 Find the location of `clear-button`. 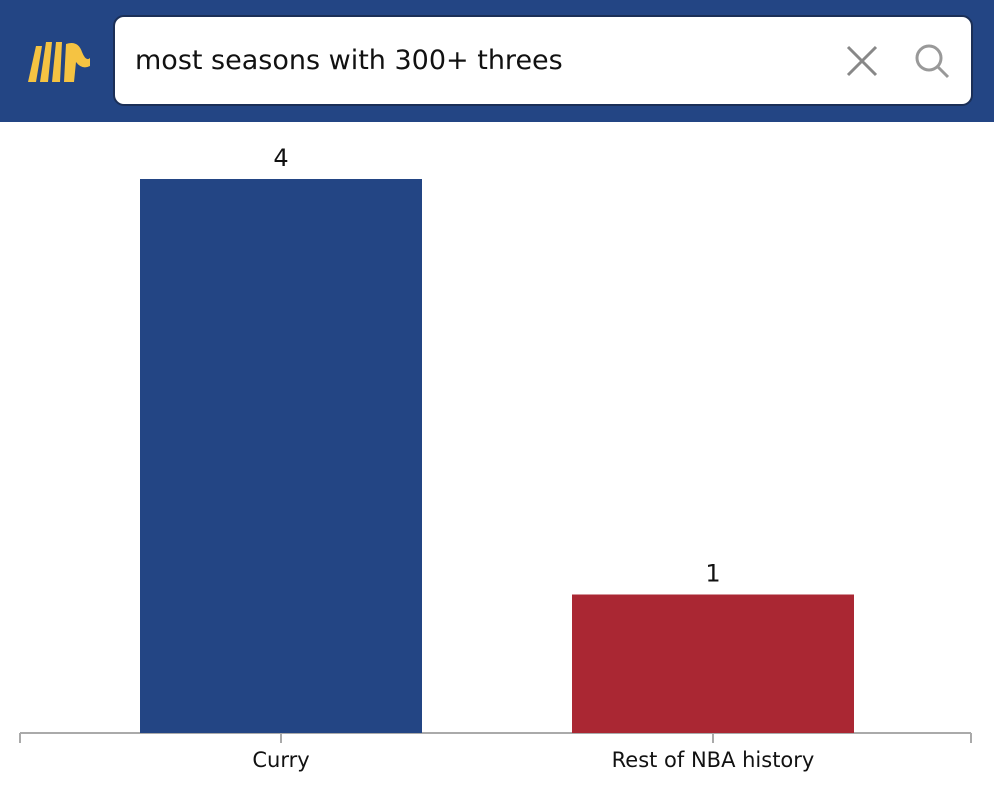

clear-button is located at coordinates (862, 61).